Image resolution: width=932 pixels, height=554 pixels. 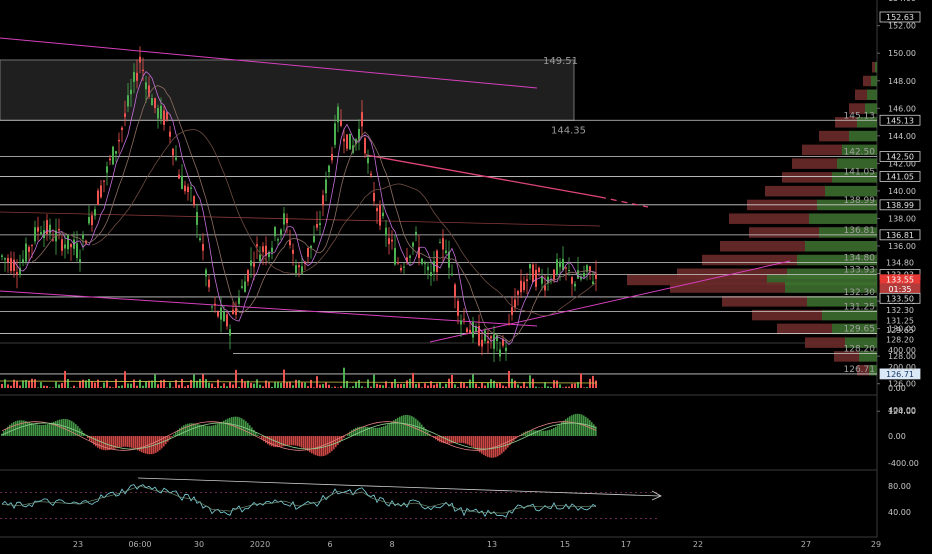 What do you see at coordinates (900, 340) in the screenshot?
I see `price-tag-label: 128.20` at bounding box center [900, 340].